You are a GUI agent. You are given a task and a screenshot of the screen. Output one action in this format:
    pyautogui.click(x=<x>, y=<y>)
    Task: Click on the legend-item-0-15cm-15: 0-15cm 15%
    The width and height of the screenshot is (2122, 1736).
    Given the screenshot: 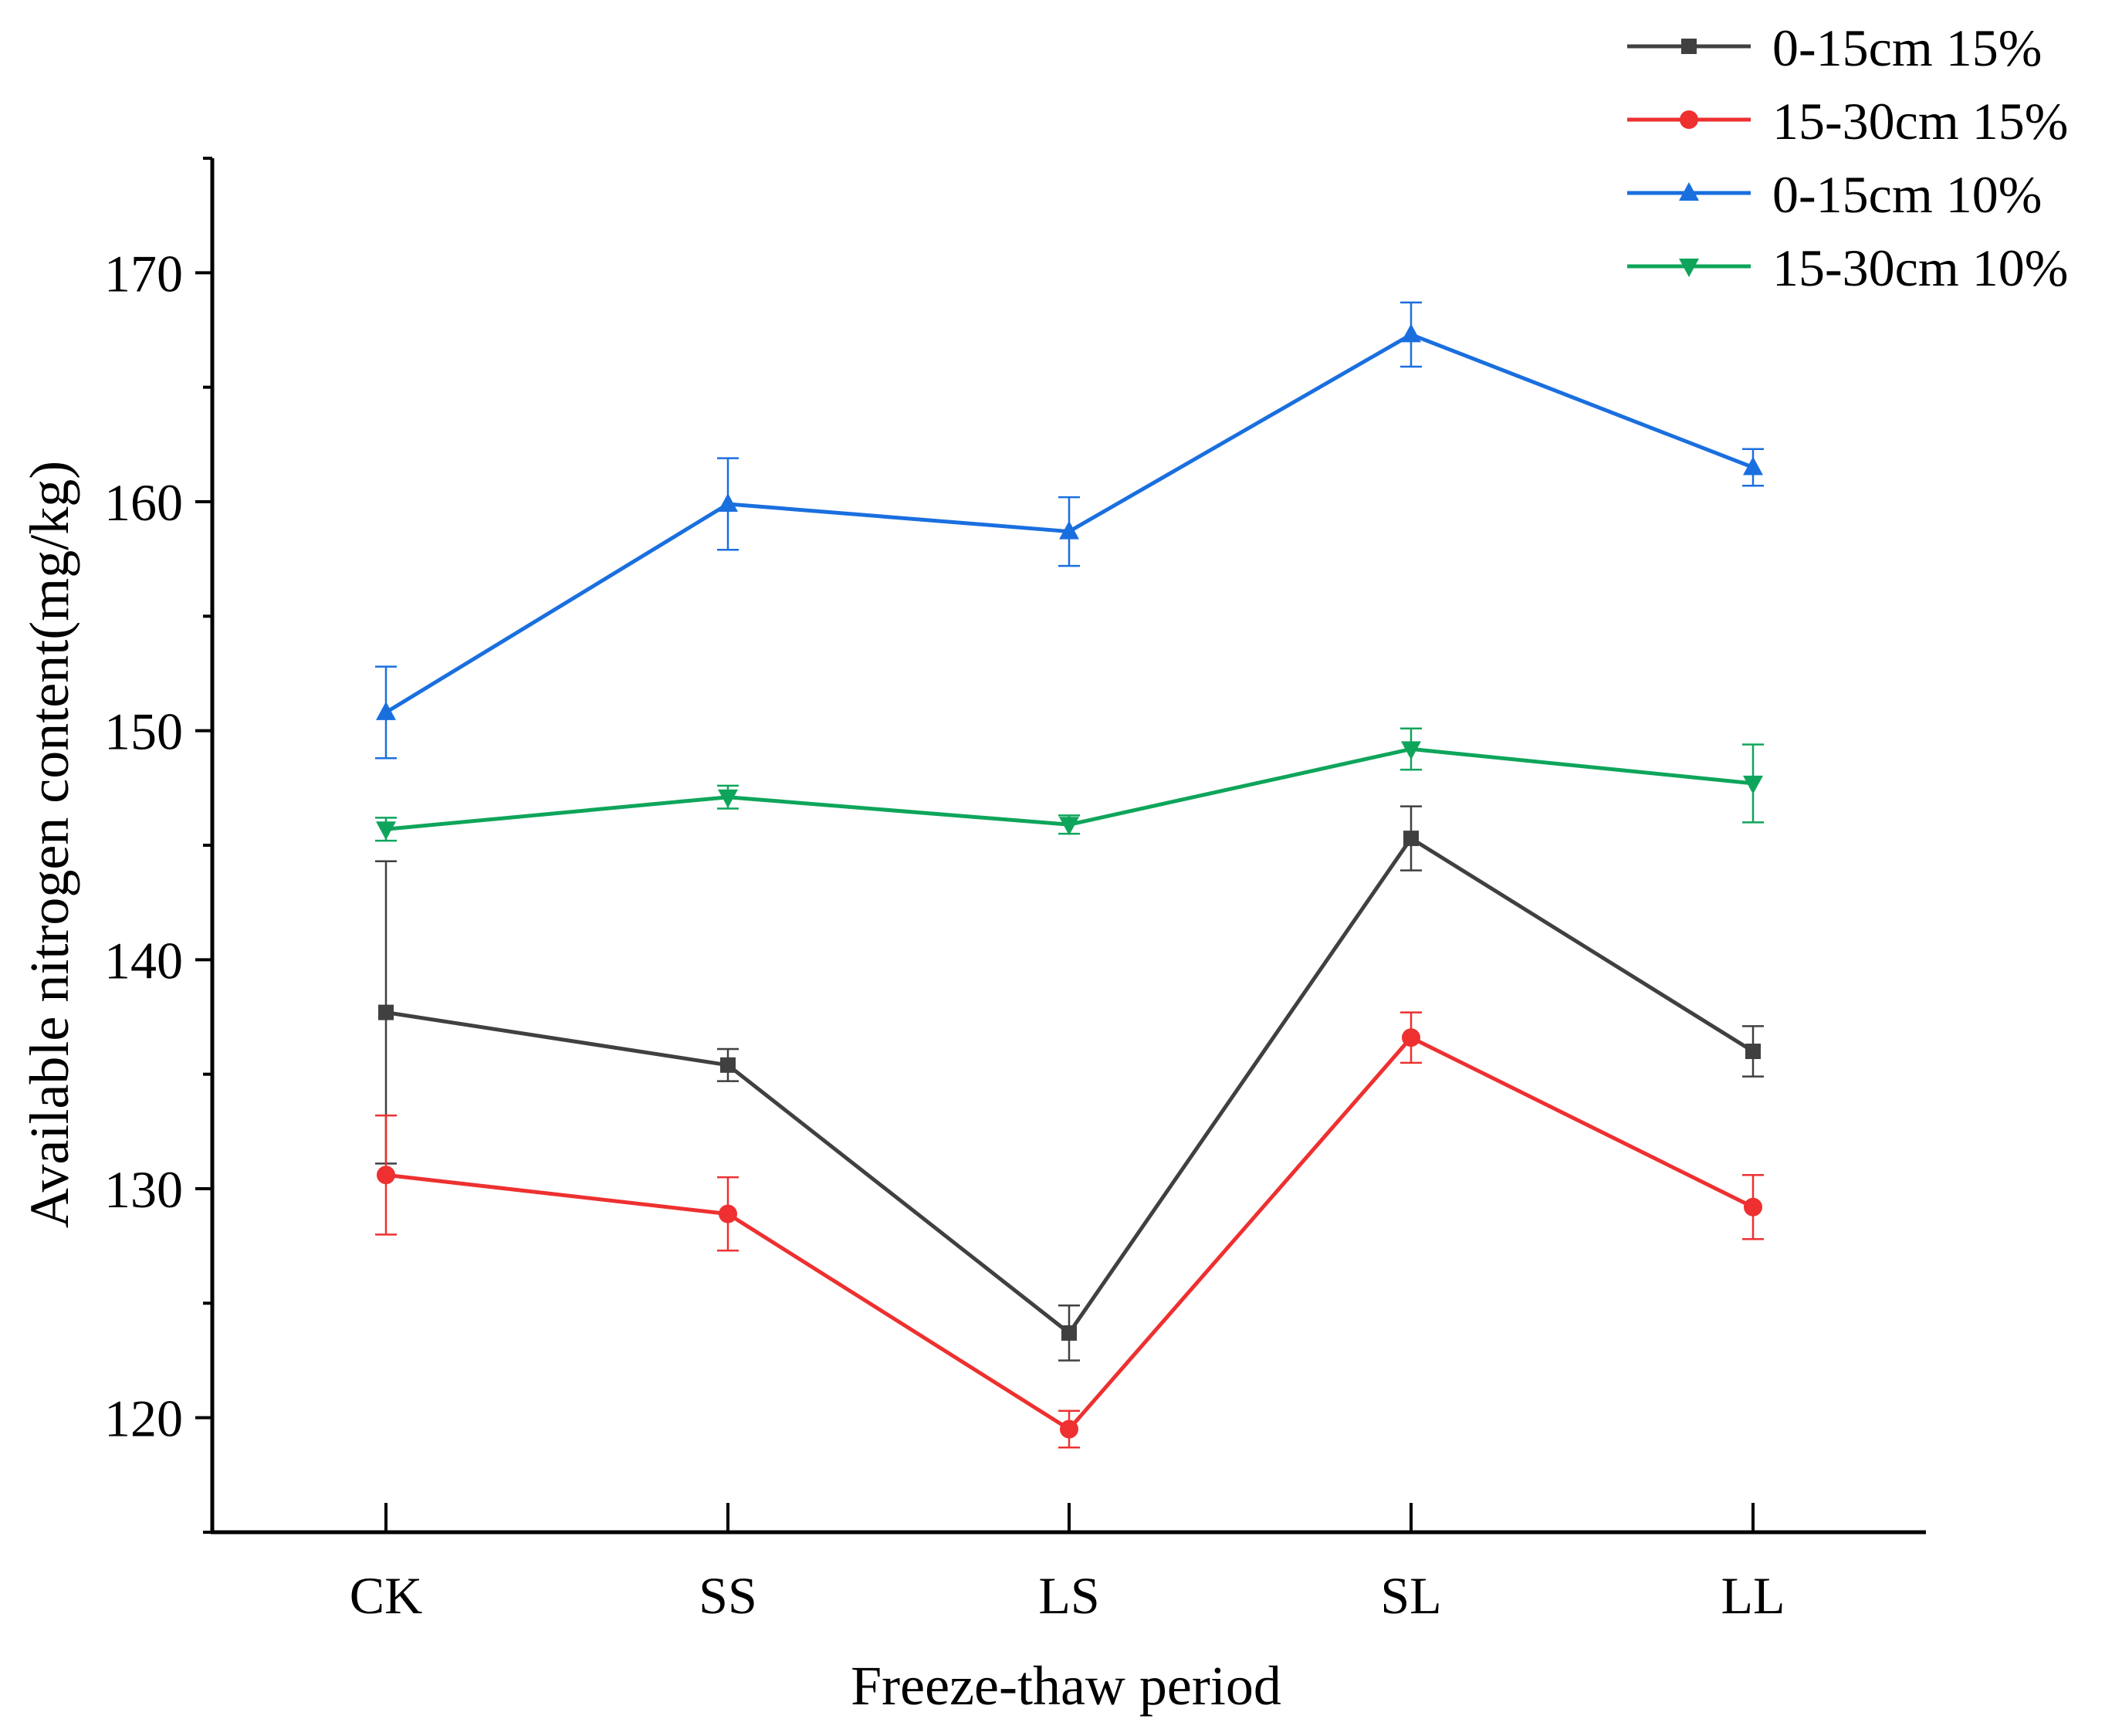 What is the action you would take?
    pyautogui.click(x=1834, y=48)
    